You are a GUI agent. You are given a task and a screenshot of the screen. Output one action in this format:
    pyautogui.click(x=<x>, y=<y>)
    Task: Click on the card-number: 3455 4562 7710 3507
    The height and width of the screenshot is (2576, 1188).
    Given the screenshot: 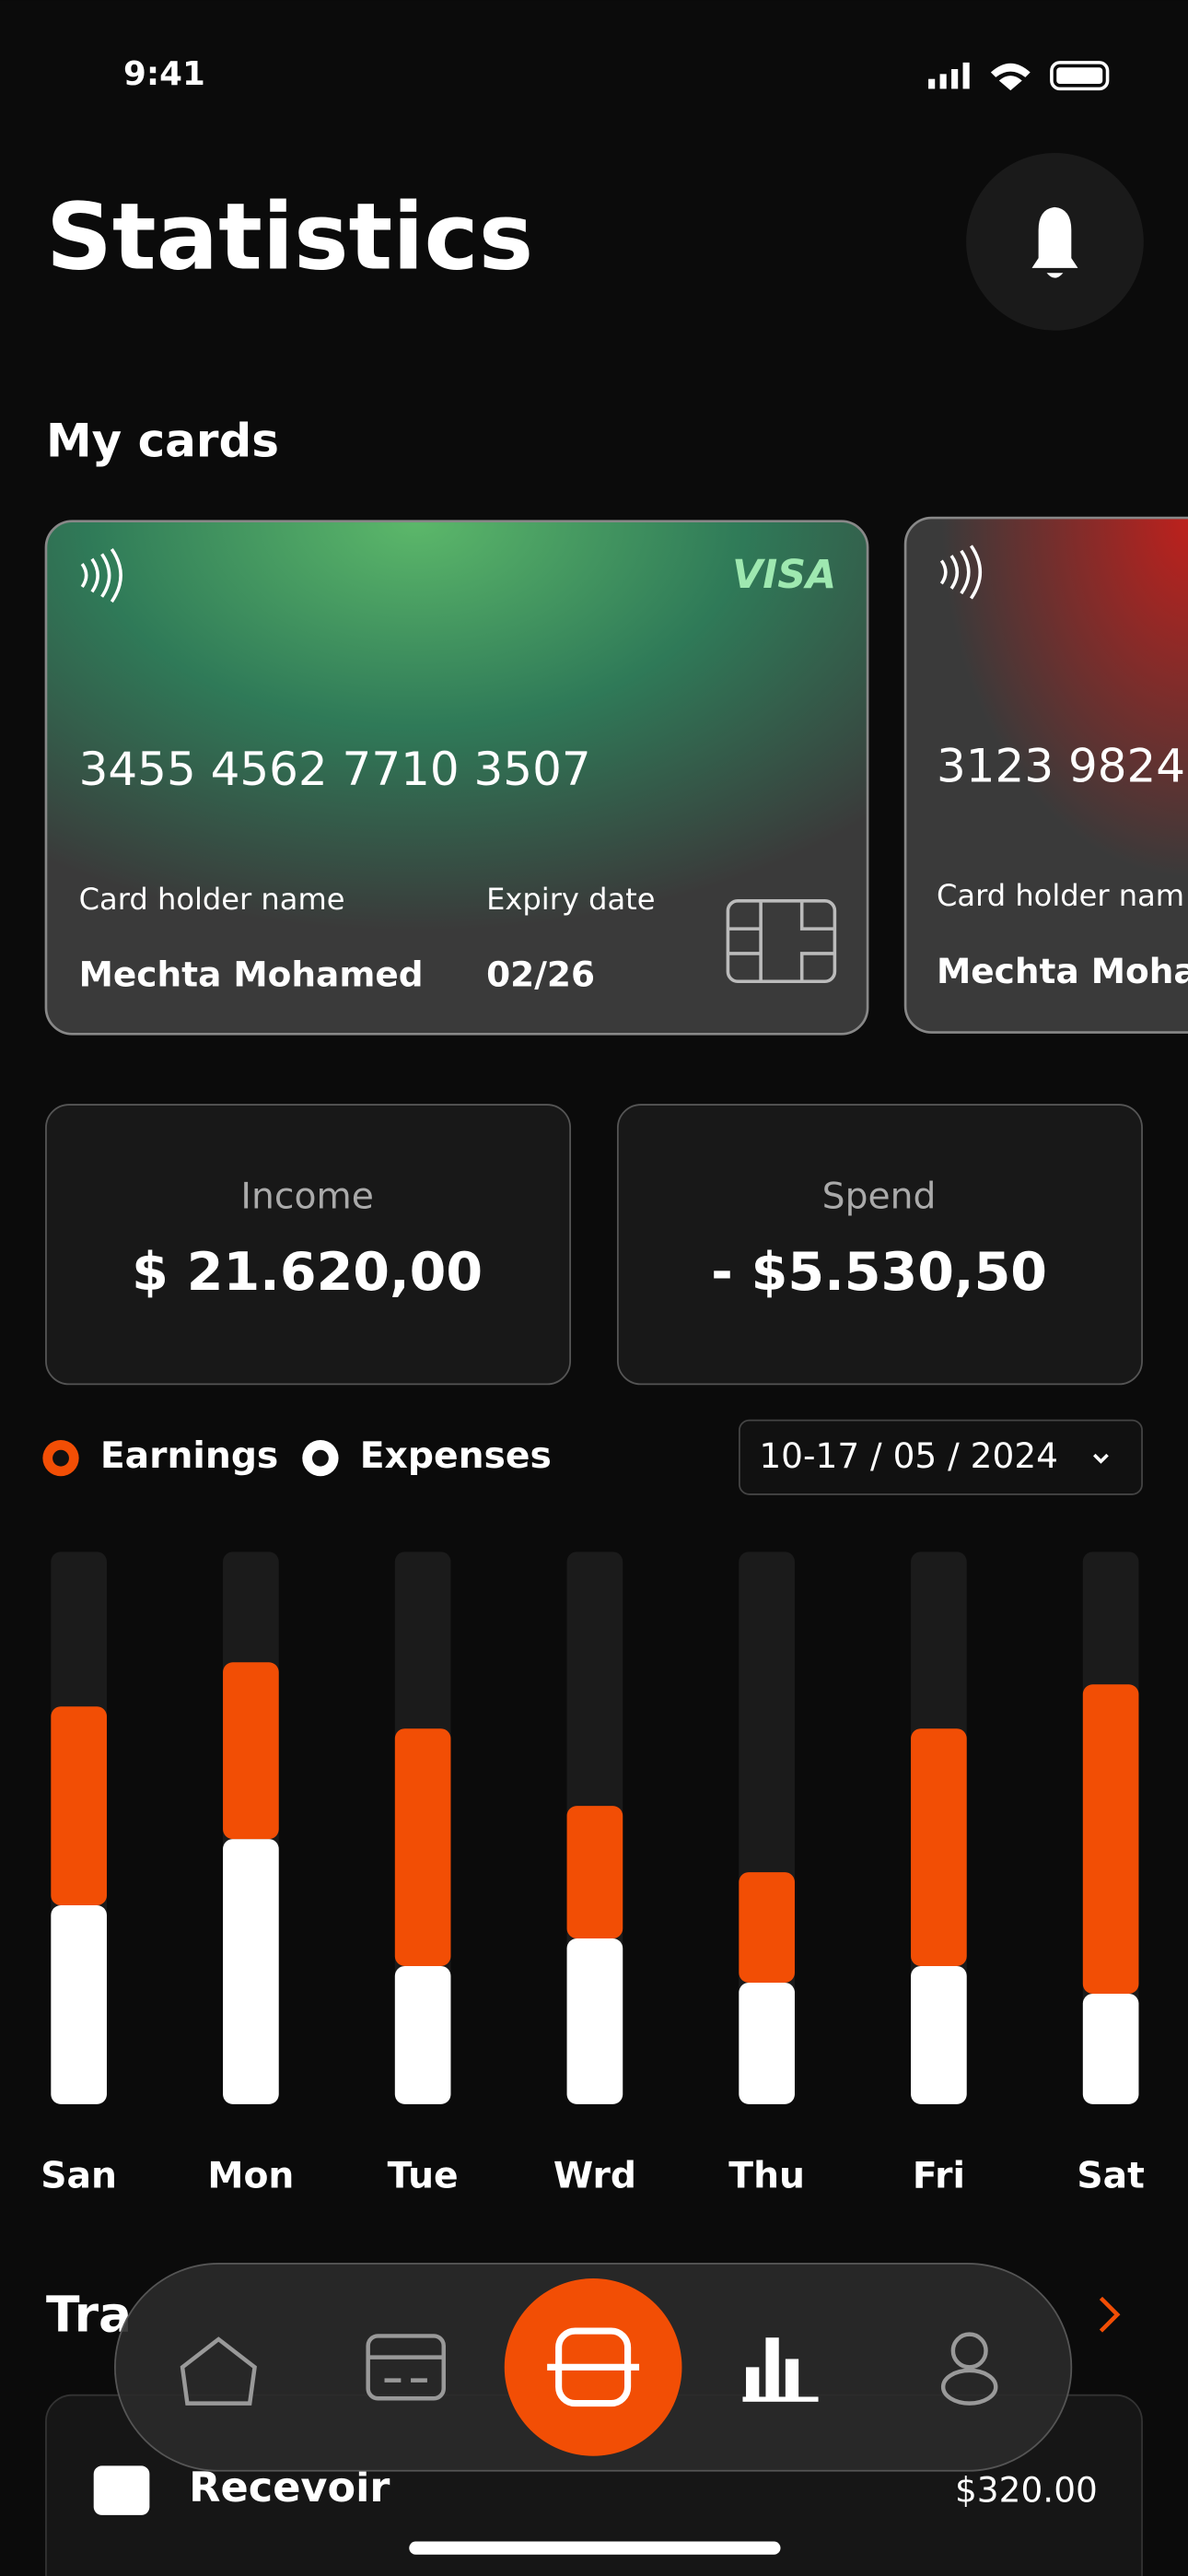 What is the action you would take?
    pyautogui.click(x=335, y=769)
    